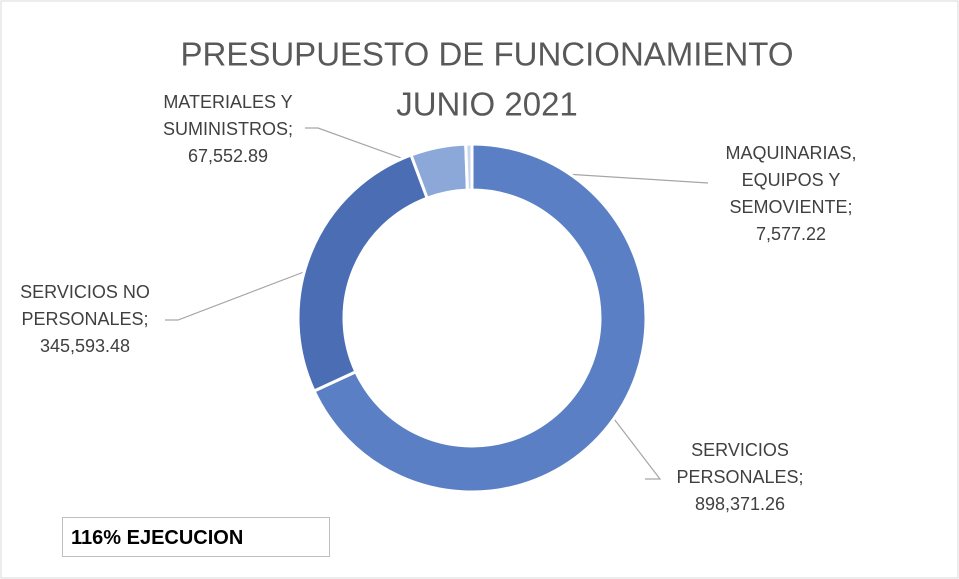 The width and height of the screenshot is (959, 579). Describe the element at coordinates (85, 346) in the screenshot. I see `data-label-value: 345,593.48` at that location.